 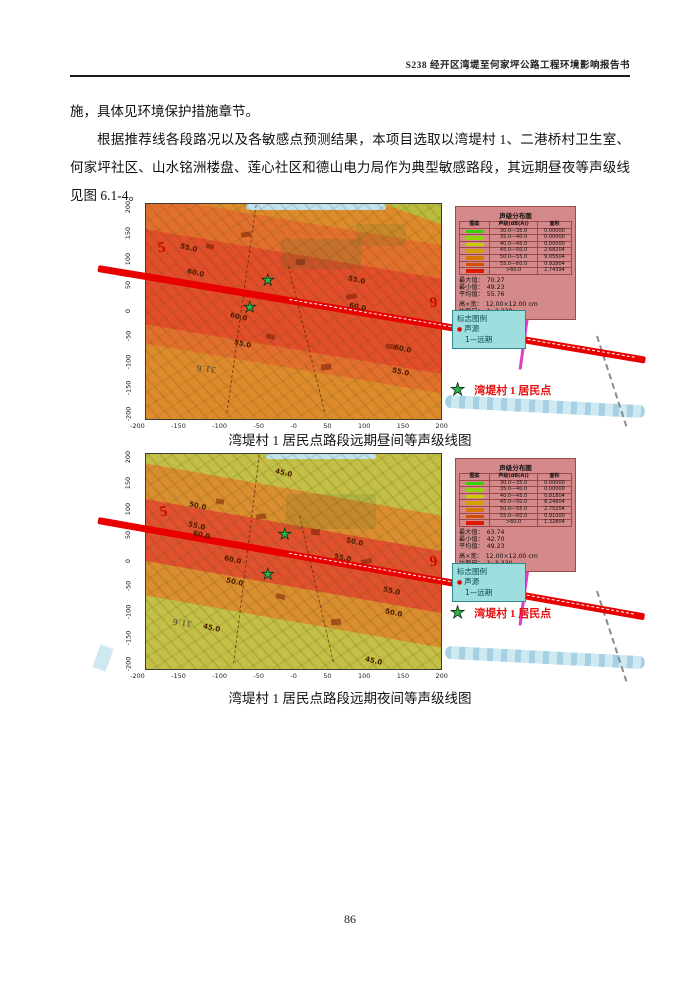 What do you see at coordinates (489, 329) in the screenshot?
I see `sign-legend-panel: 标志图例 ● 声源 1—远期` at bounding box center [489, 329].